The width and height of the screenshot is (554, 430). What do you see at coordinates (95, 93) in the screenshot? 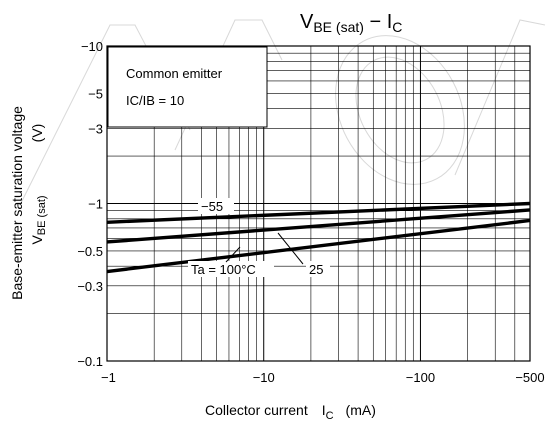
I see `y-tick-label: −5` at bounding box center [95, 93].